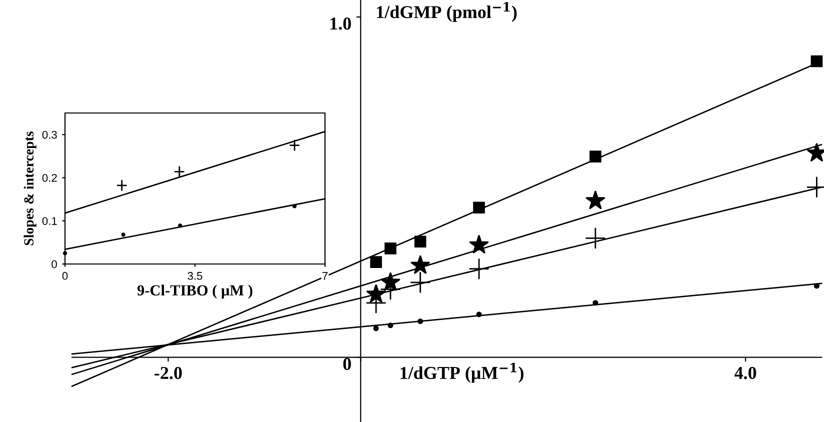  Describe the element at coordinates (49, 221) in the screenshot. I see `y-tick-label: 0.1` at that location.